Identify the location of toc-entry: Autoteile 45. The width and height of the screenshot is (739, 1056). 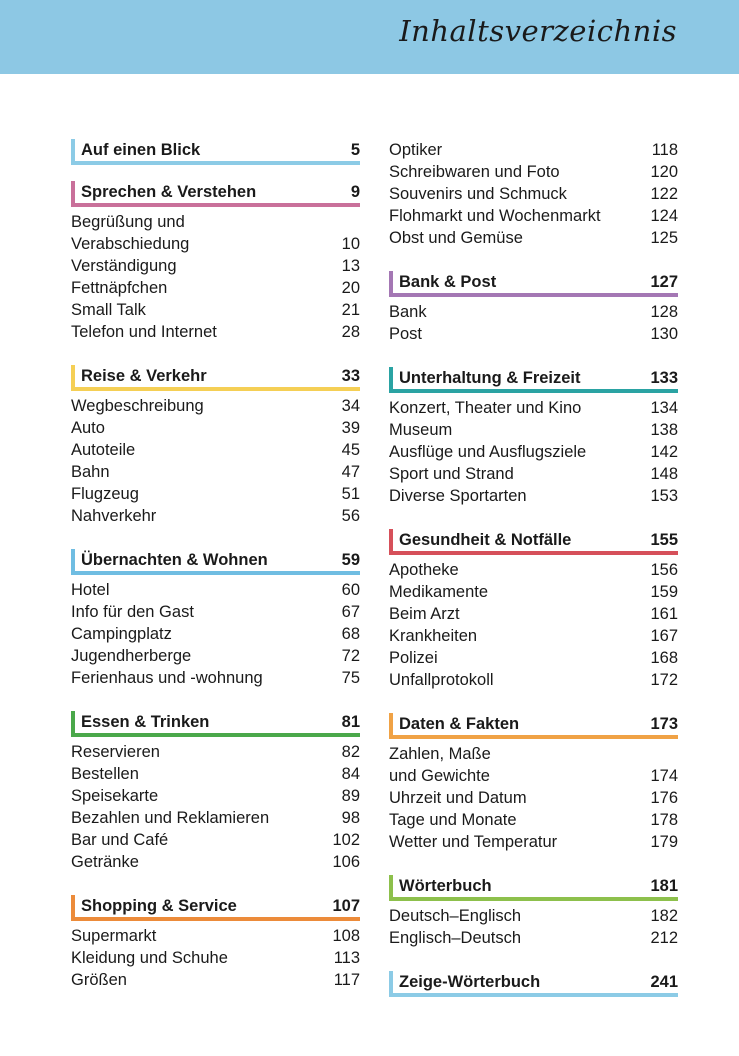
(215, 450).